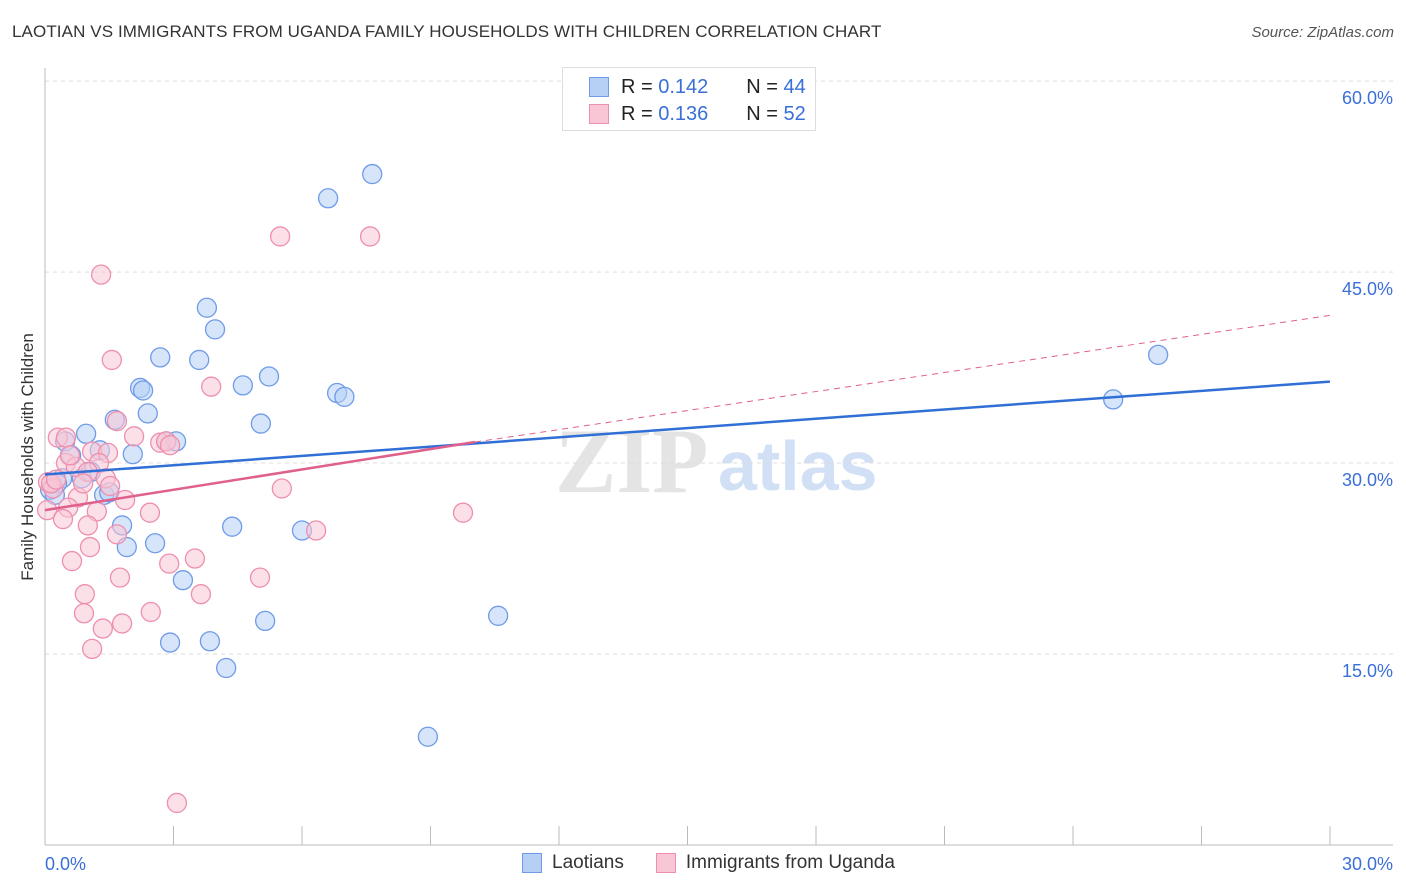  Describe the element at coordinates (599, 114) in the screenshot. I see `legend-swatch-pink` at that location.